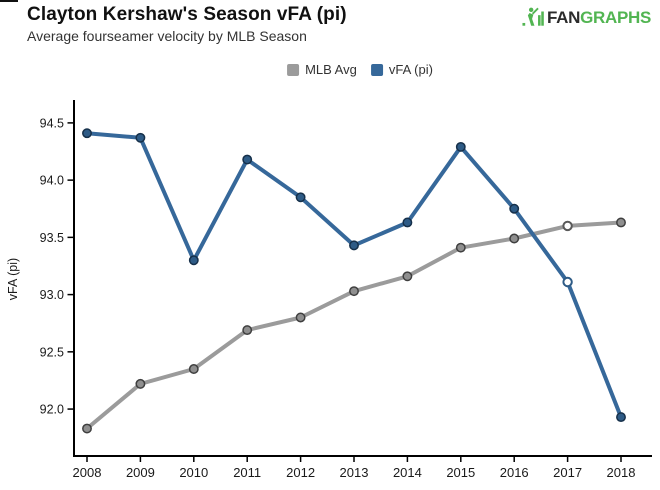 The height and width of the screenshot is (490, 660). I want to click on y-tick-label: 92.0, so click(52, 410).